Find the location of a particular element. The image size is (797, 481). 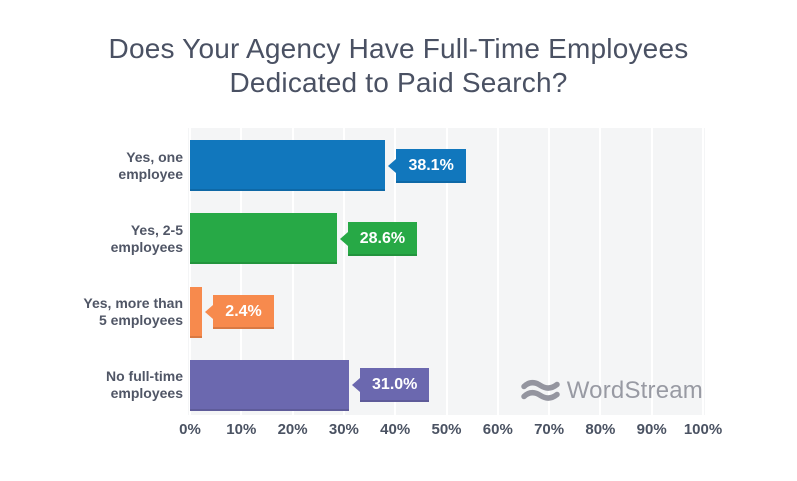

category-label-3: Yes, more than 5 employees is located at coordinates (133, 312).